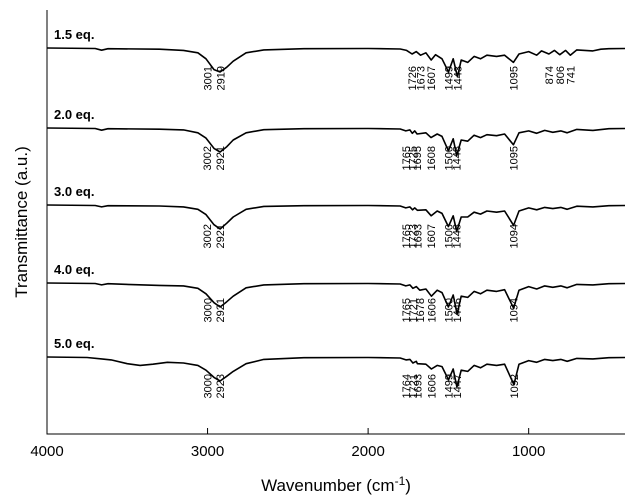 The width and height of the screenshot is (627, 500). Describe the element at coordinates (367, 451) in the screenshot. I see `x-tick-label-2000: 2000` at that location.